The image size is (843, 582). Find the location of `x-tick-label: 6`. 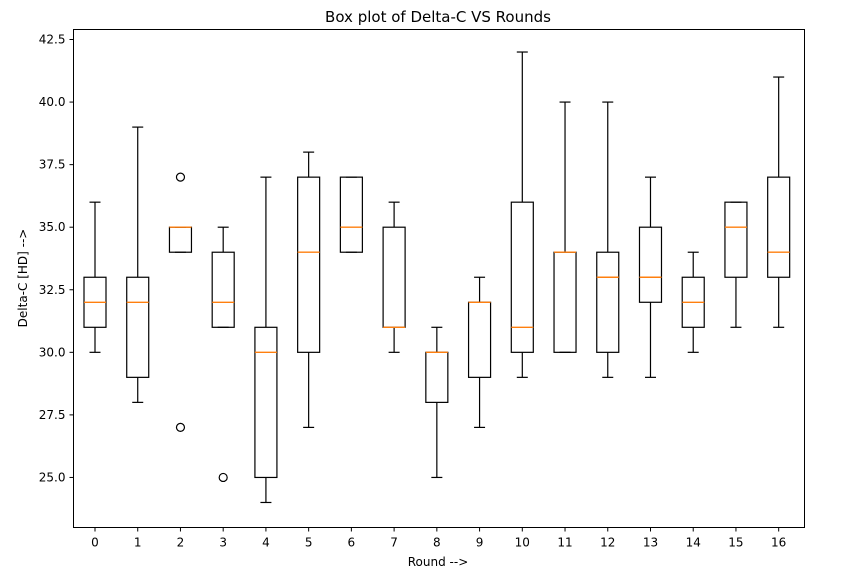

x-tick-label: 6 is located at coordinates (352, 543).